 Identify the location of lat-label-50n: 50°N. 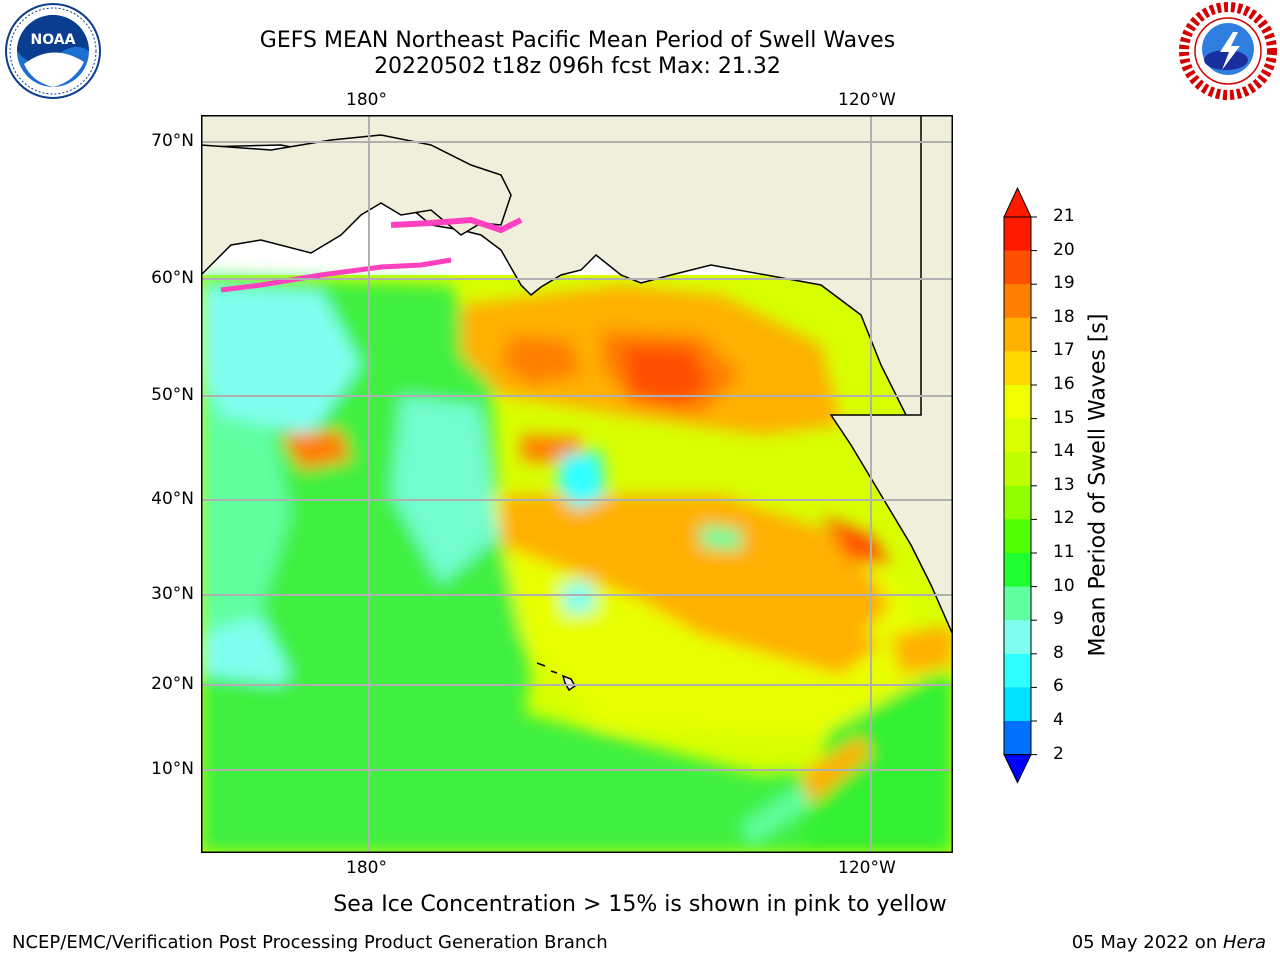
(172, 395).